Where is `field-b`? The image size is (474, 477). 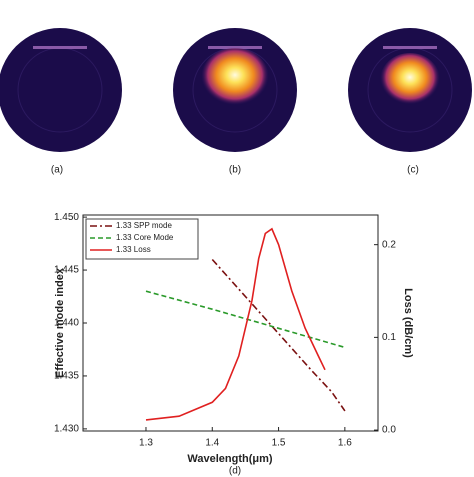
field-b is located at coordinates (235, 90).